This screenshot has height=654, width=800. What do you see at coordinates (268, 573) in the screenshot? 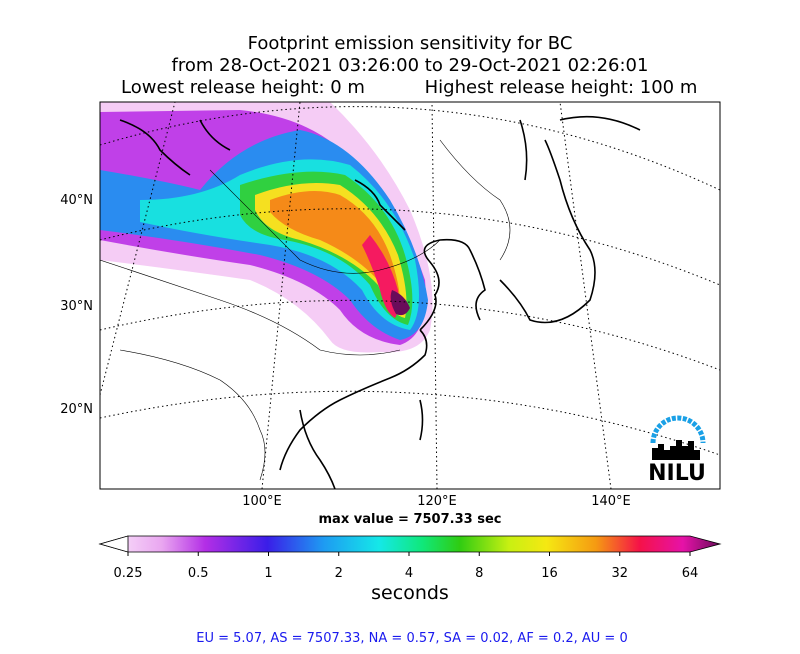
I see `colorbar-tick-label: 1` at bounding box center [268, 573].